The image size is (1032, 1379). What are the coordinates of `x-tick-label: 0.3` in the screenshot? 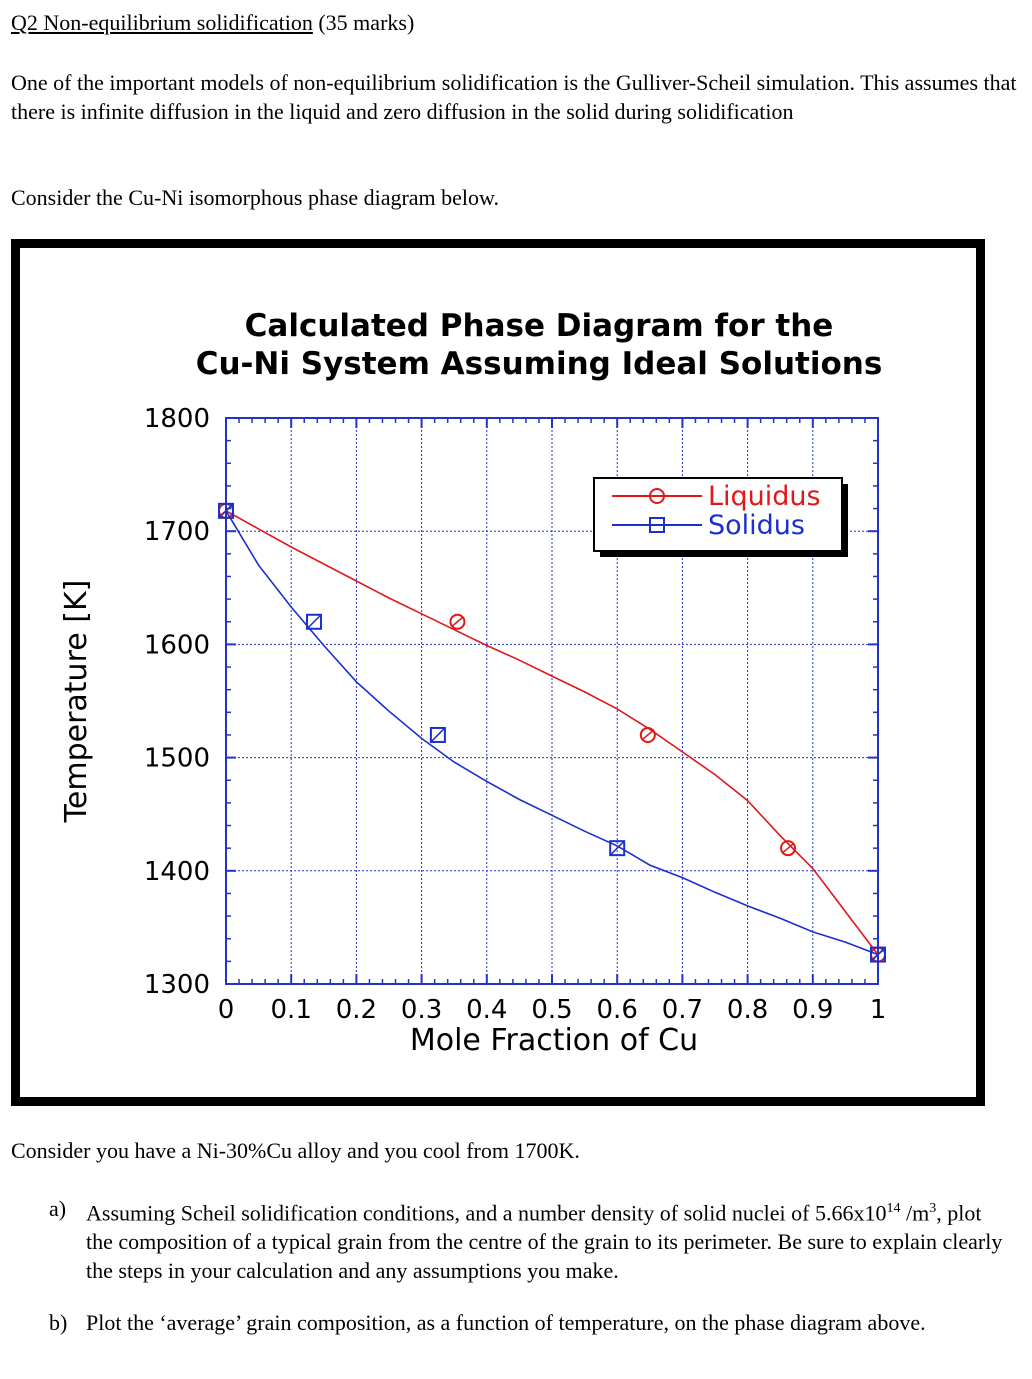 It's located at (421, 1010).